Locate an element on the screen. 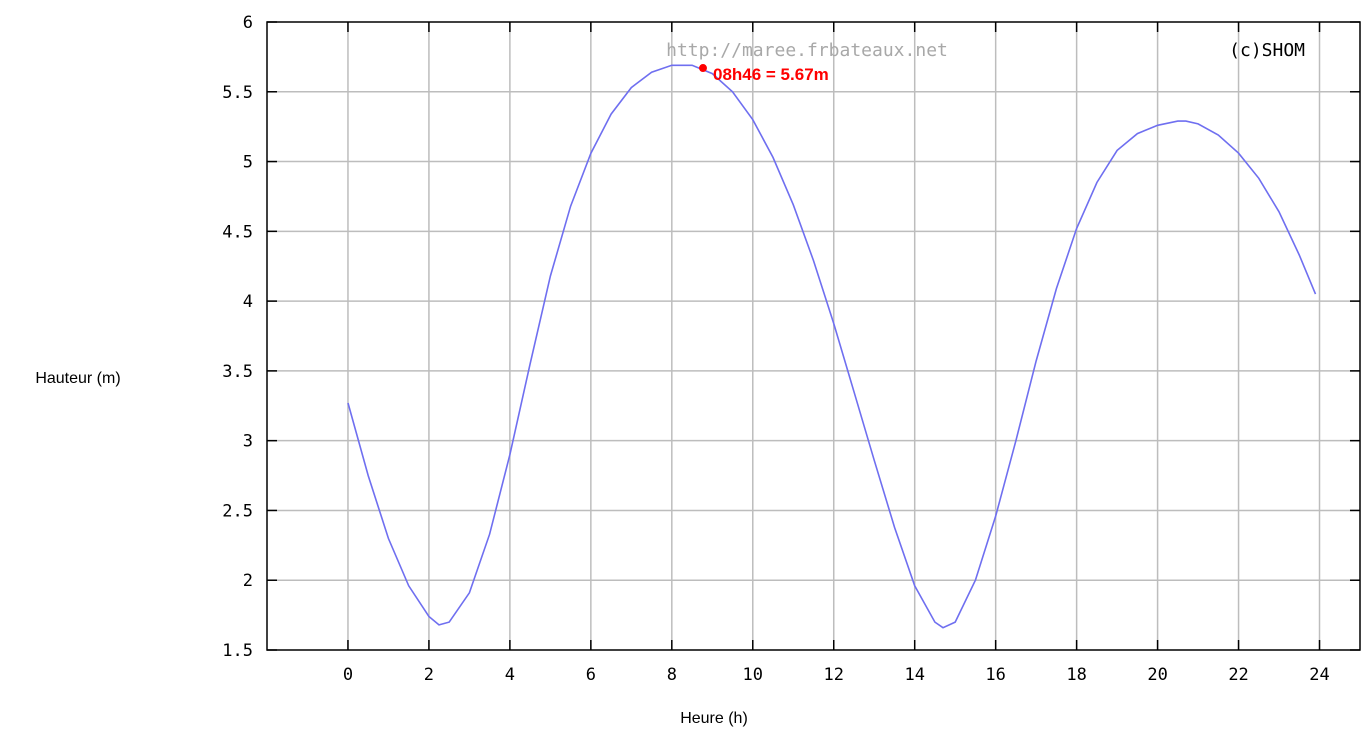  x-tick-label: 16 is located at coordinates (995, 675).